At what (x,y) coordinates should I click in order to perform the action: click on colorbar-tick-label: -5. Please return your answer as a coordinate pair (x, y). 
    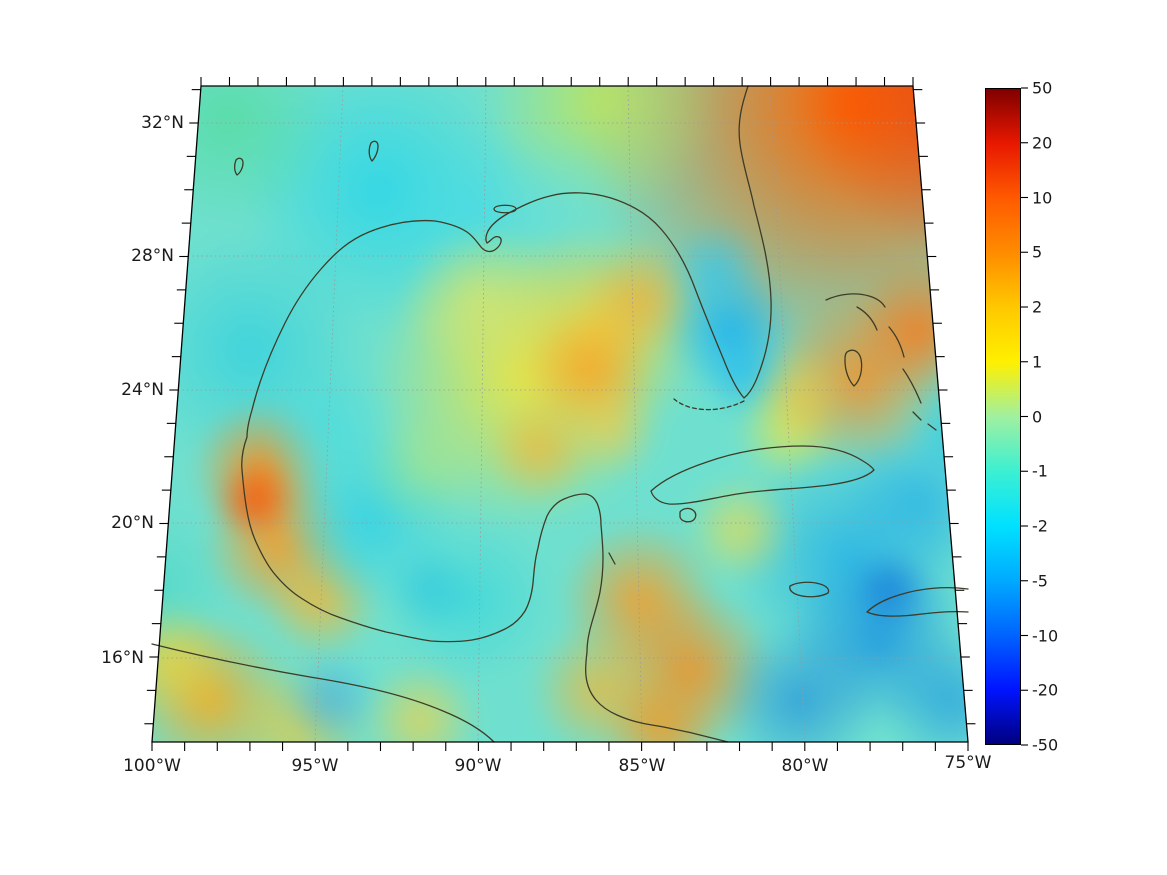
    Looking at the image, I should click on (1040, 581).